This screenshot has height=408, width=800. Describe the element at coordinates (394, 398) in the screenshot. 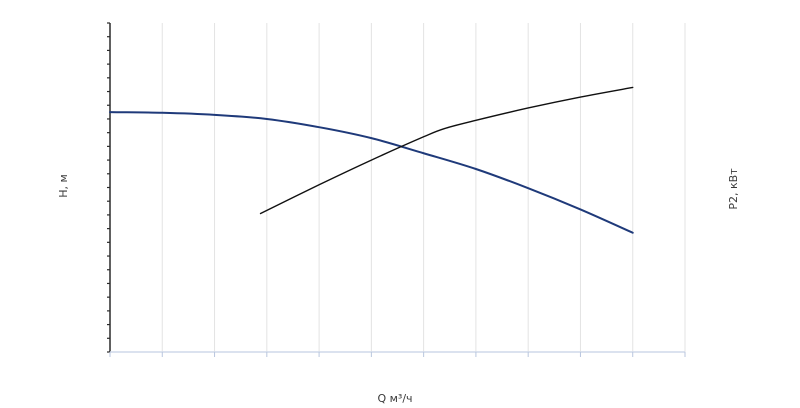

I see `x-axis-title: Q м³/ч` at that location.